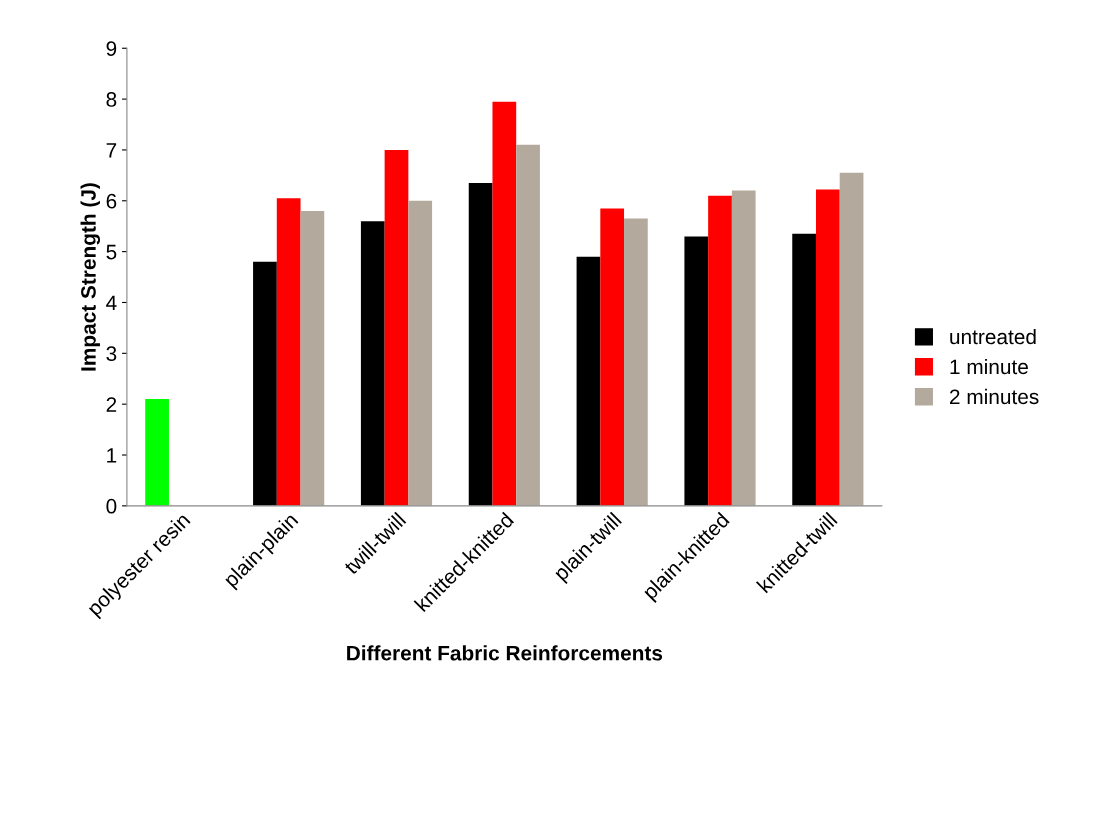 The width and height of the screenshot is (1094, 832). What do you see at coordinates (111, 506) in the screenshot?
I see `y-tick-label: 0` at bounding box center [111, 506].